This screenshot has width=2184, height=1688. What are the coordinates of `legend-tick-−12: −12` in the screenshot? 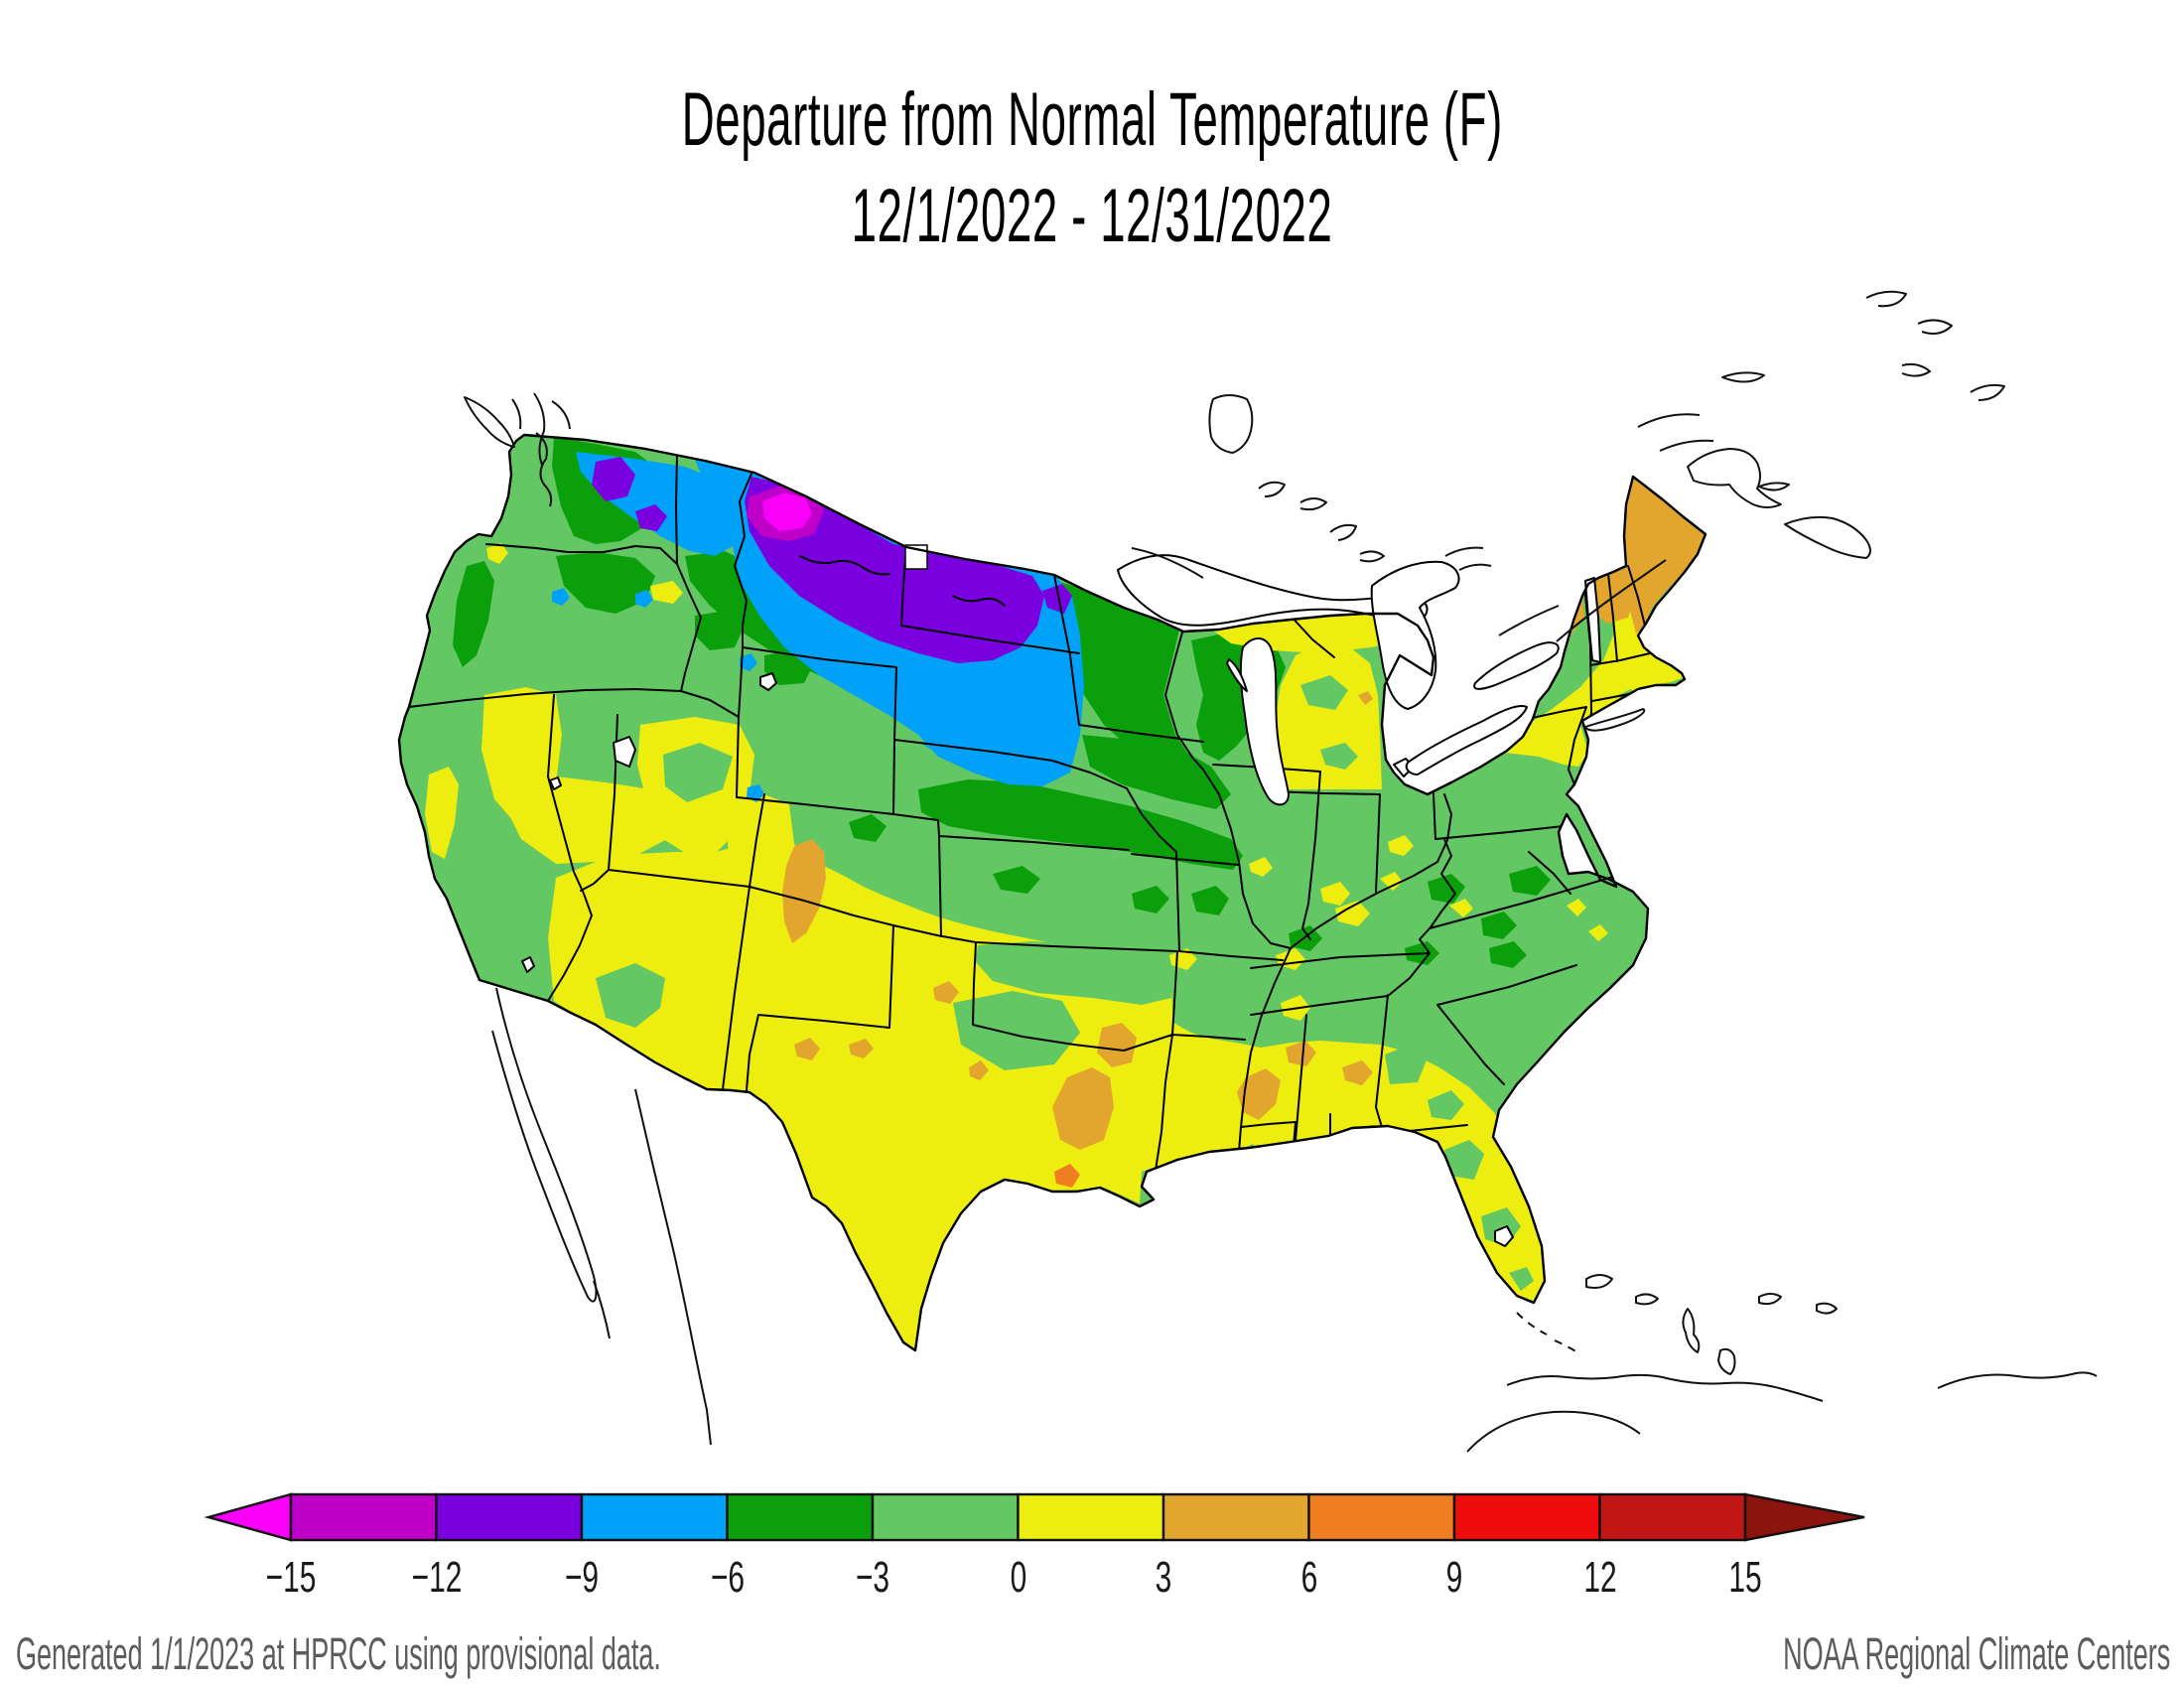 It's located at (436, 1577).